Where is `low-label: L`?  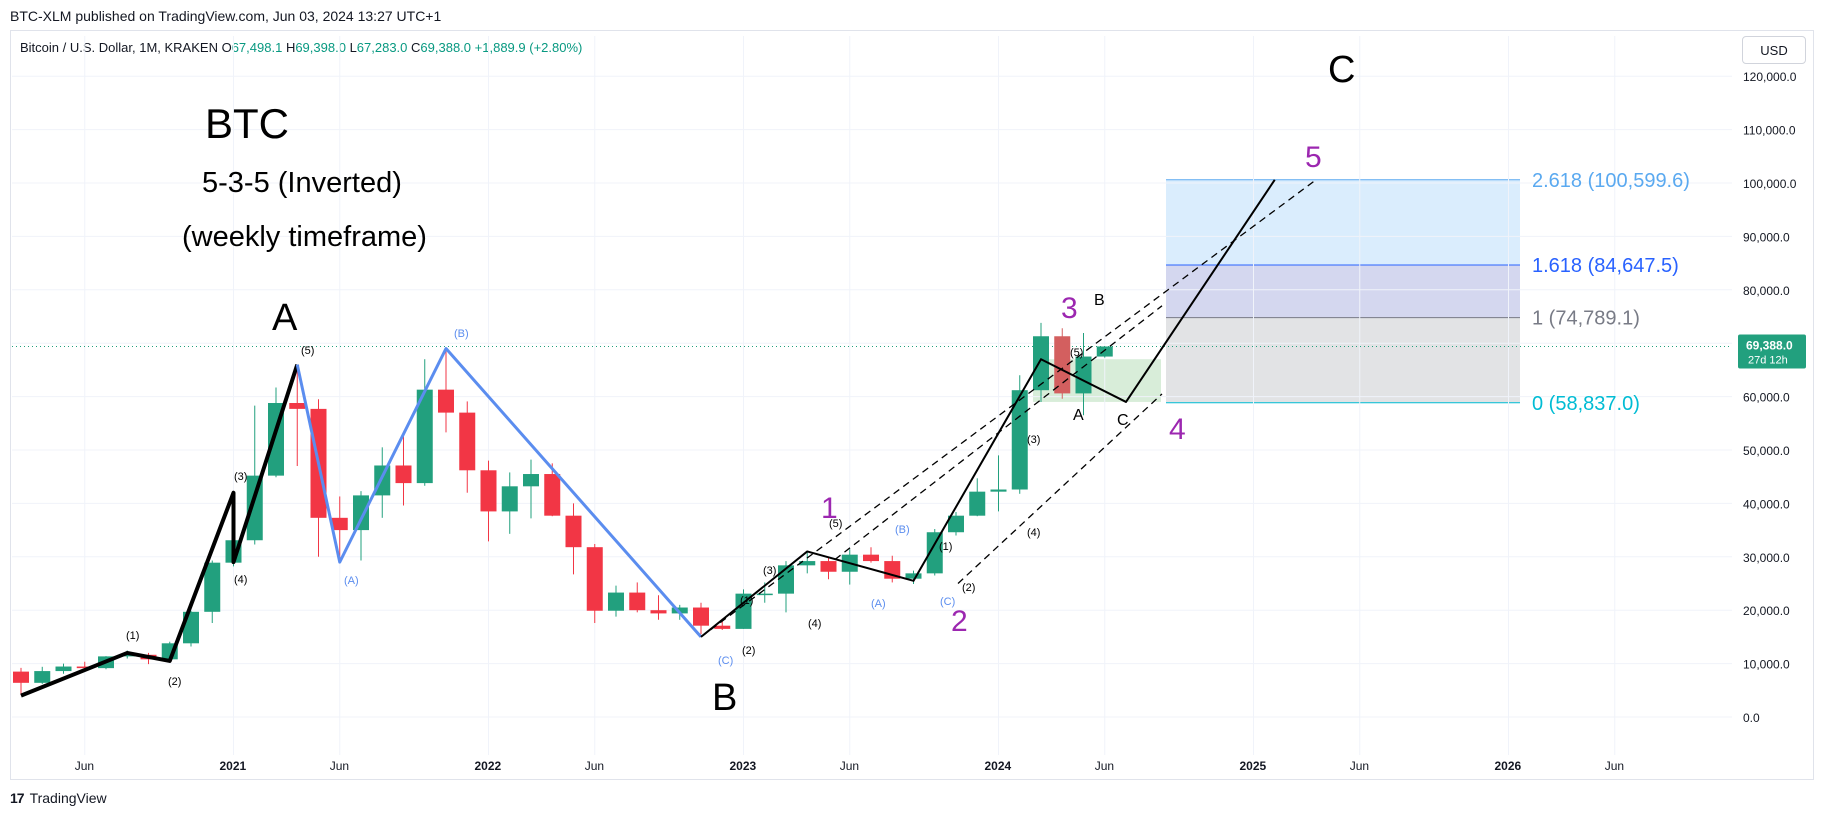 low-label: L is located at coordinates (353, 47).